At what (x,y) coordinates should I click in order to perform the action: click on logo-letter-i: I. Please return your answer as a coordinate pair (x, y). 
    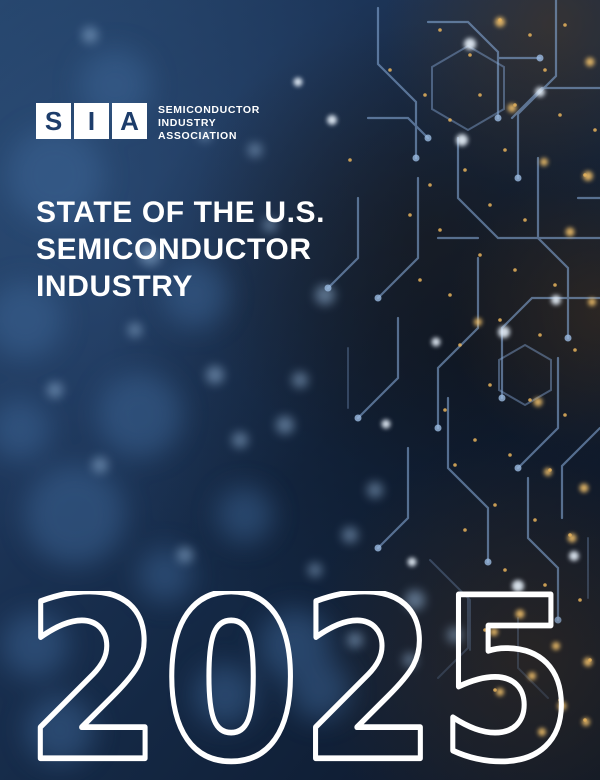
    Looking at the image, I should click on (91, 121).